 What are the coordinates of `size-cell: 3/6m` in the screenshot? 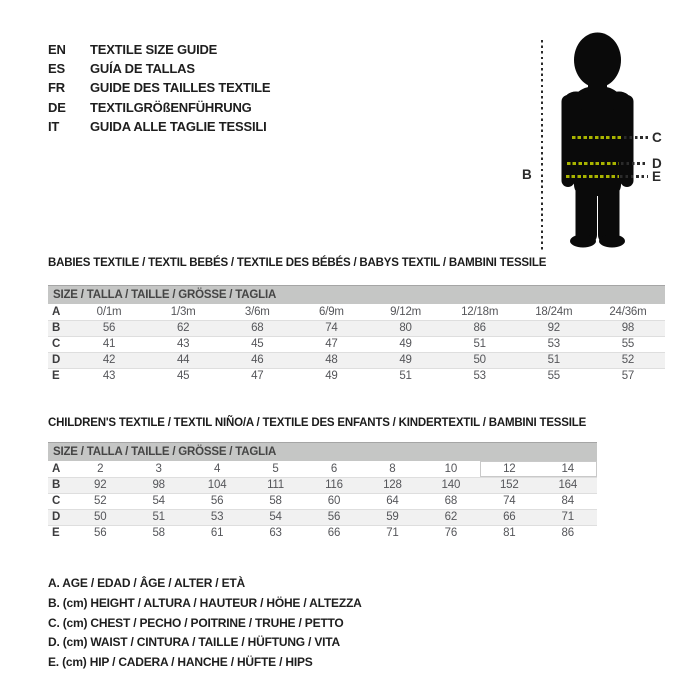 It's located at (257, 311).